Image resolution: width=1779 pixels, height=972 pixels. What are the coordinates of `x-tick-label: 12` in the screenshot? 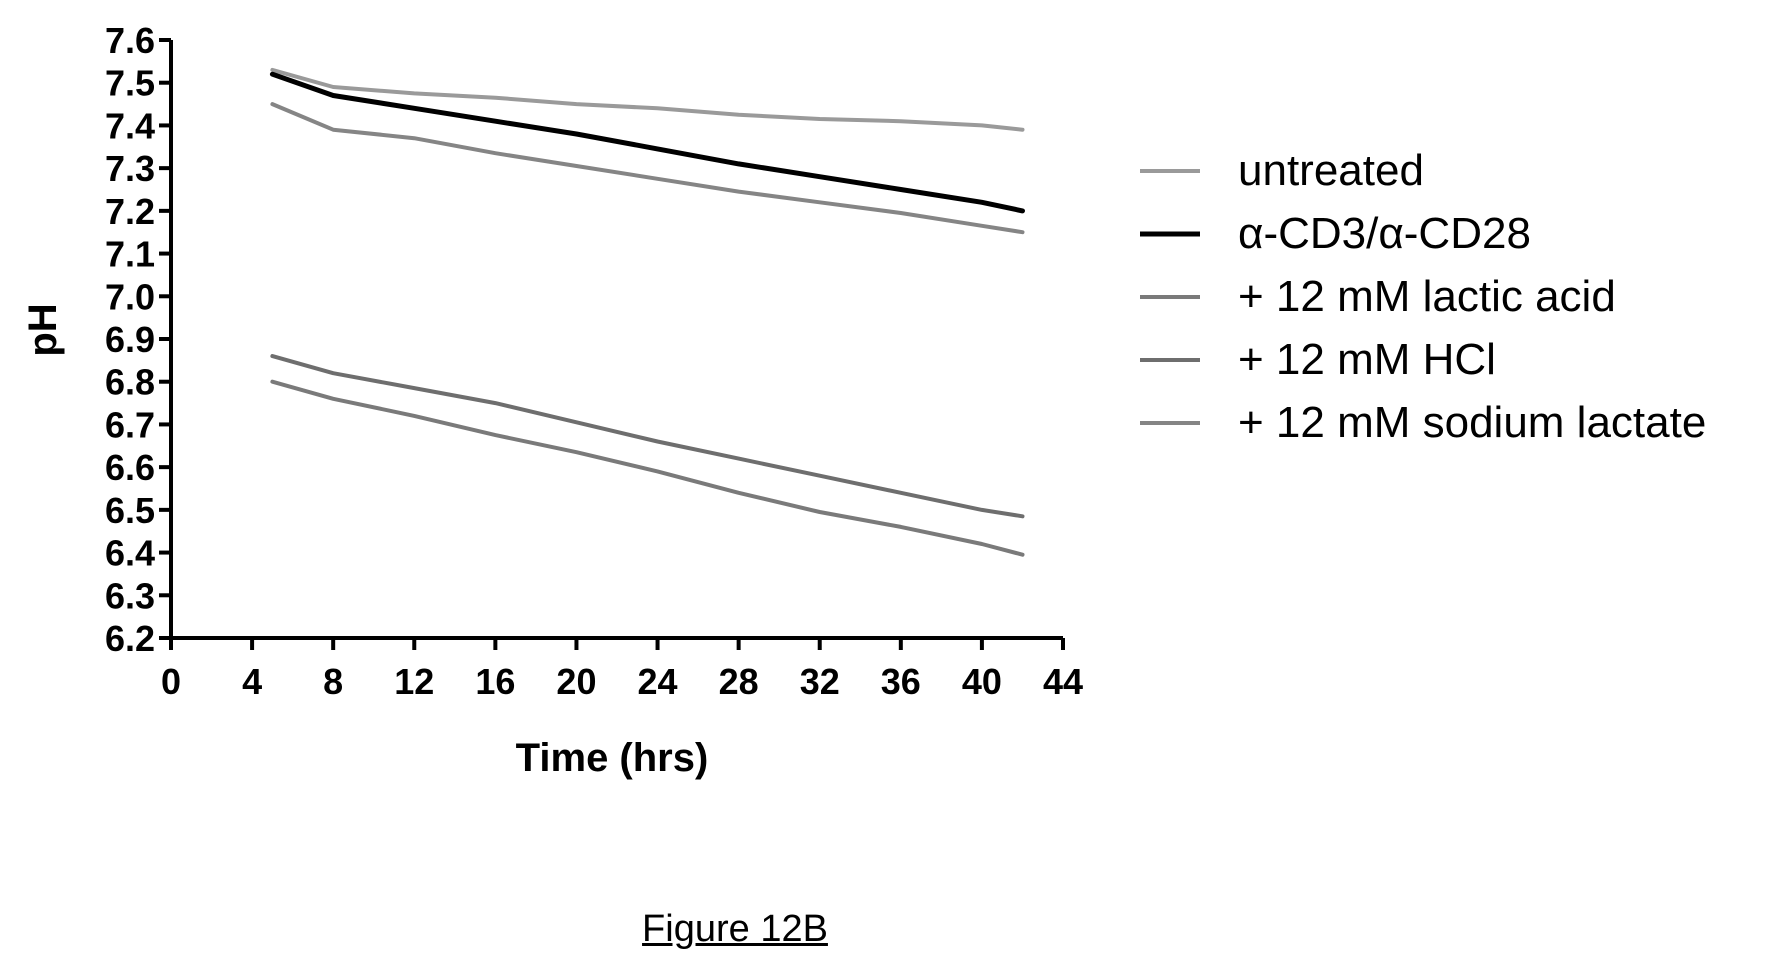 It's located at (414, 681).